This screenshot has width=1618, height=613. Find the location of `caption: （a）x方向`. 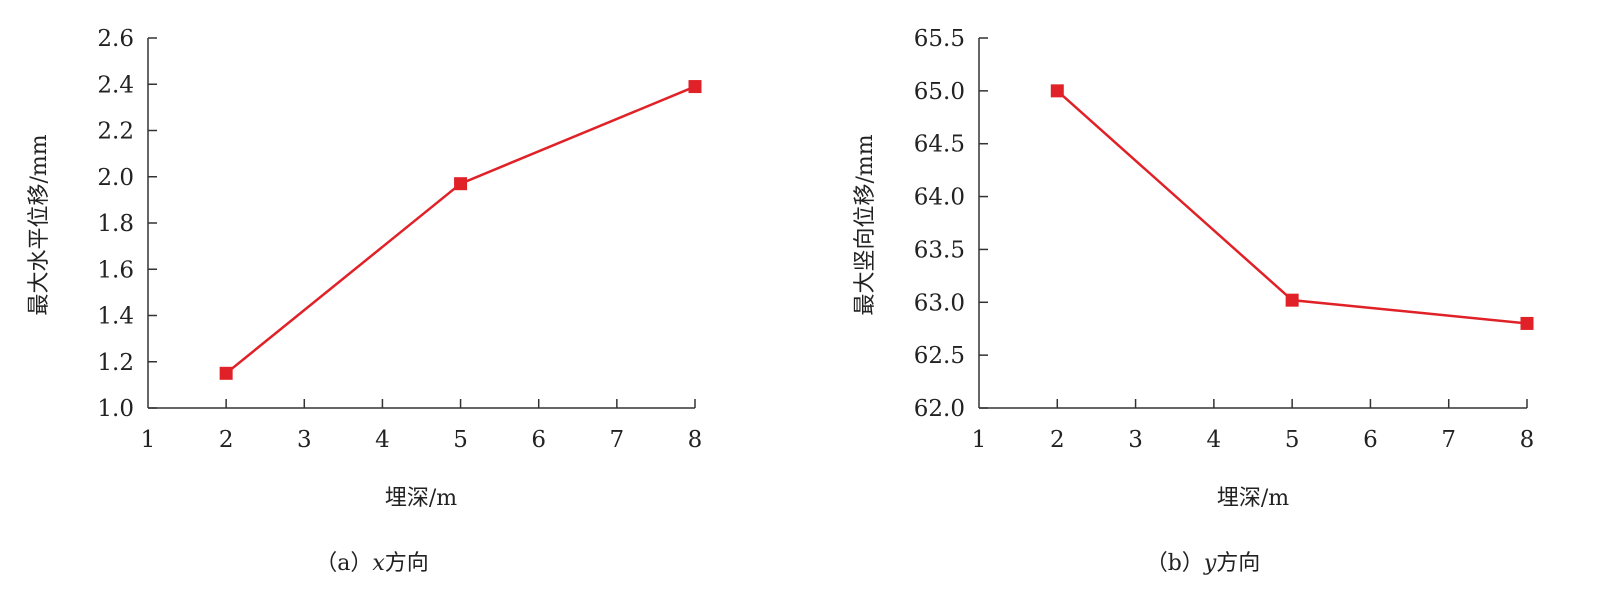

caption: （a）x方向 is located at coordinates (372, 563).